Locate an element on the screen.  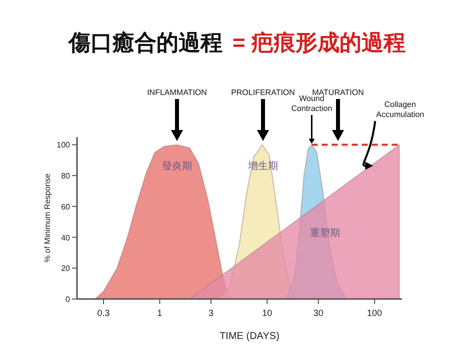
chart-title: 傷口癒合的過程 is located at coordinates (145, 42).